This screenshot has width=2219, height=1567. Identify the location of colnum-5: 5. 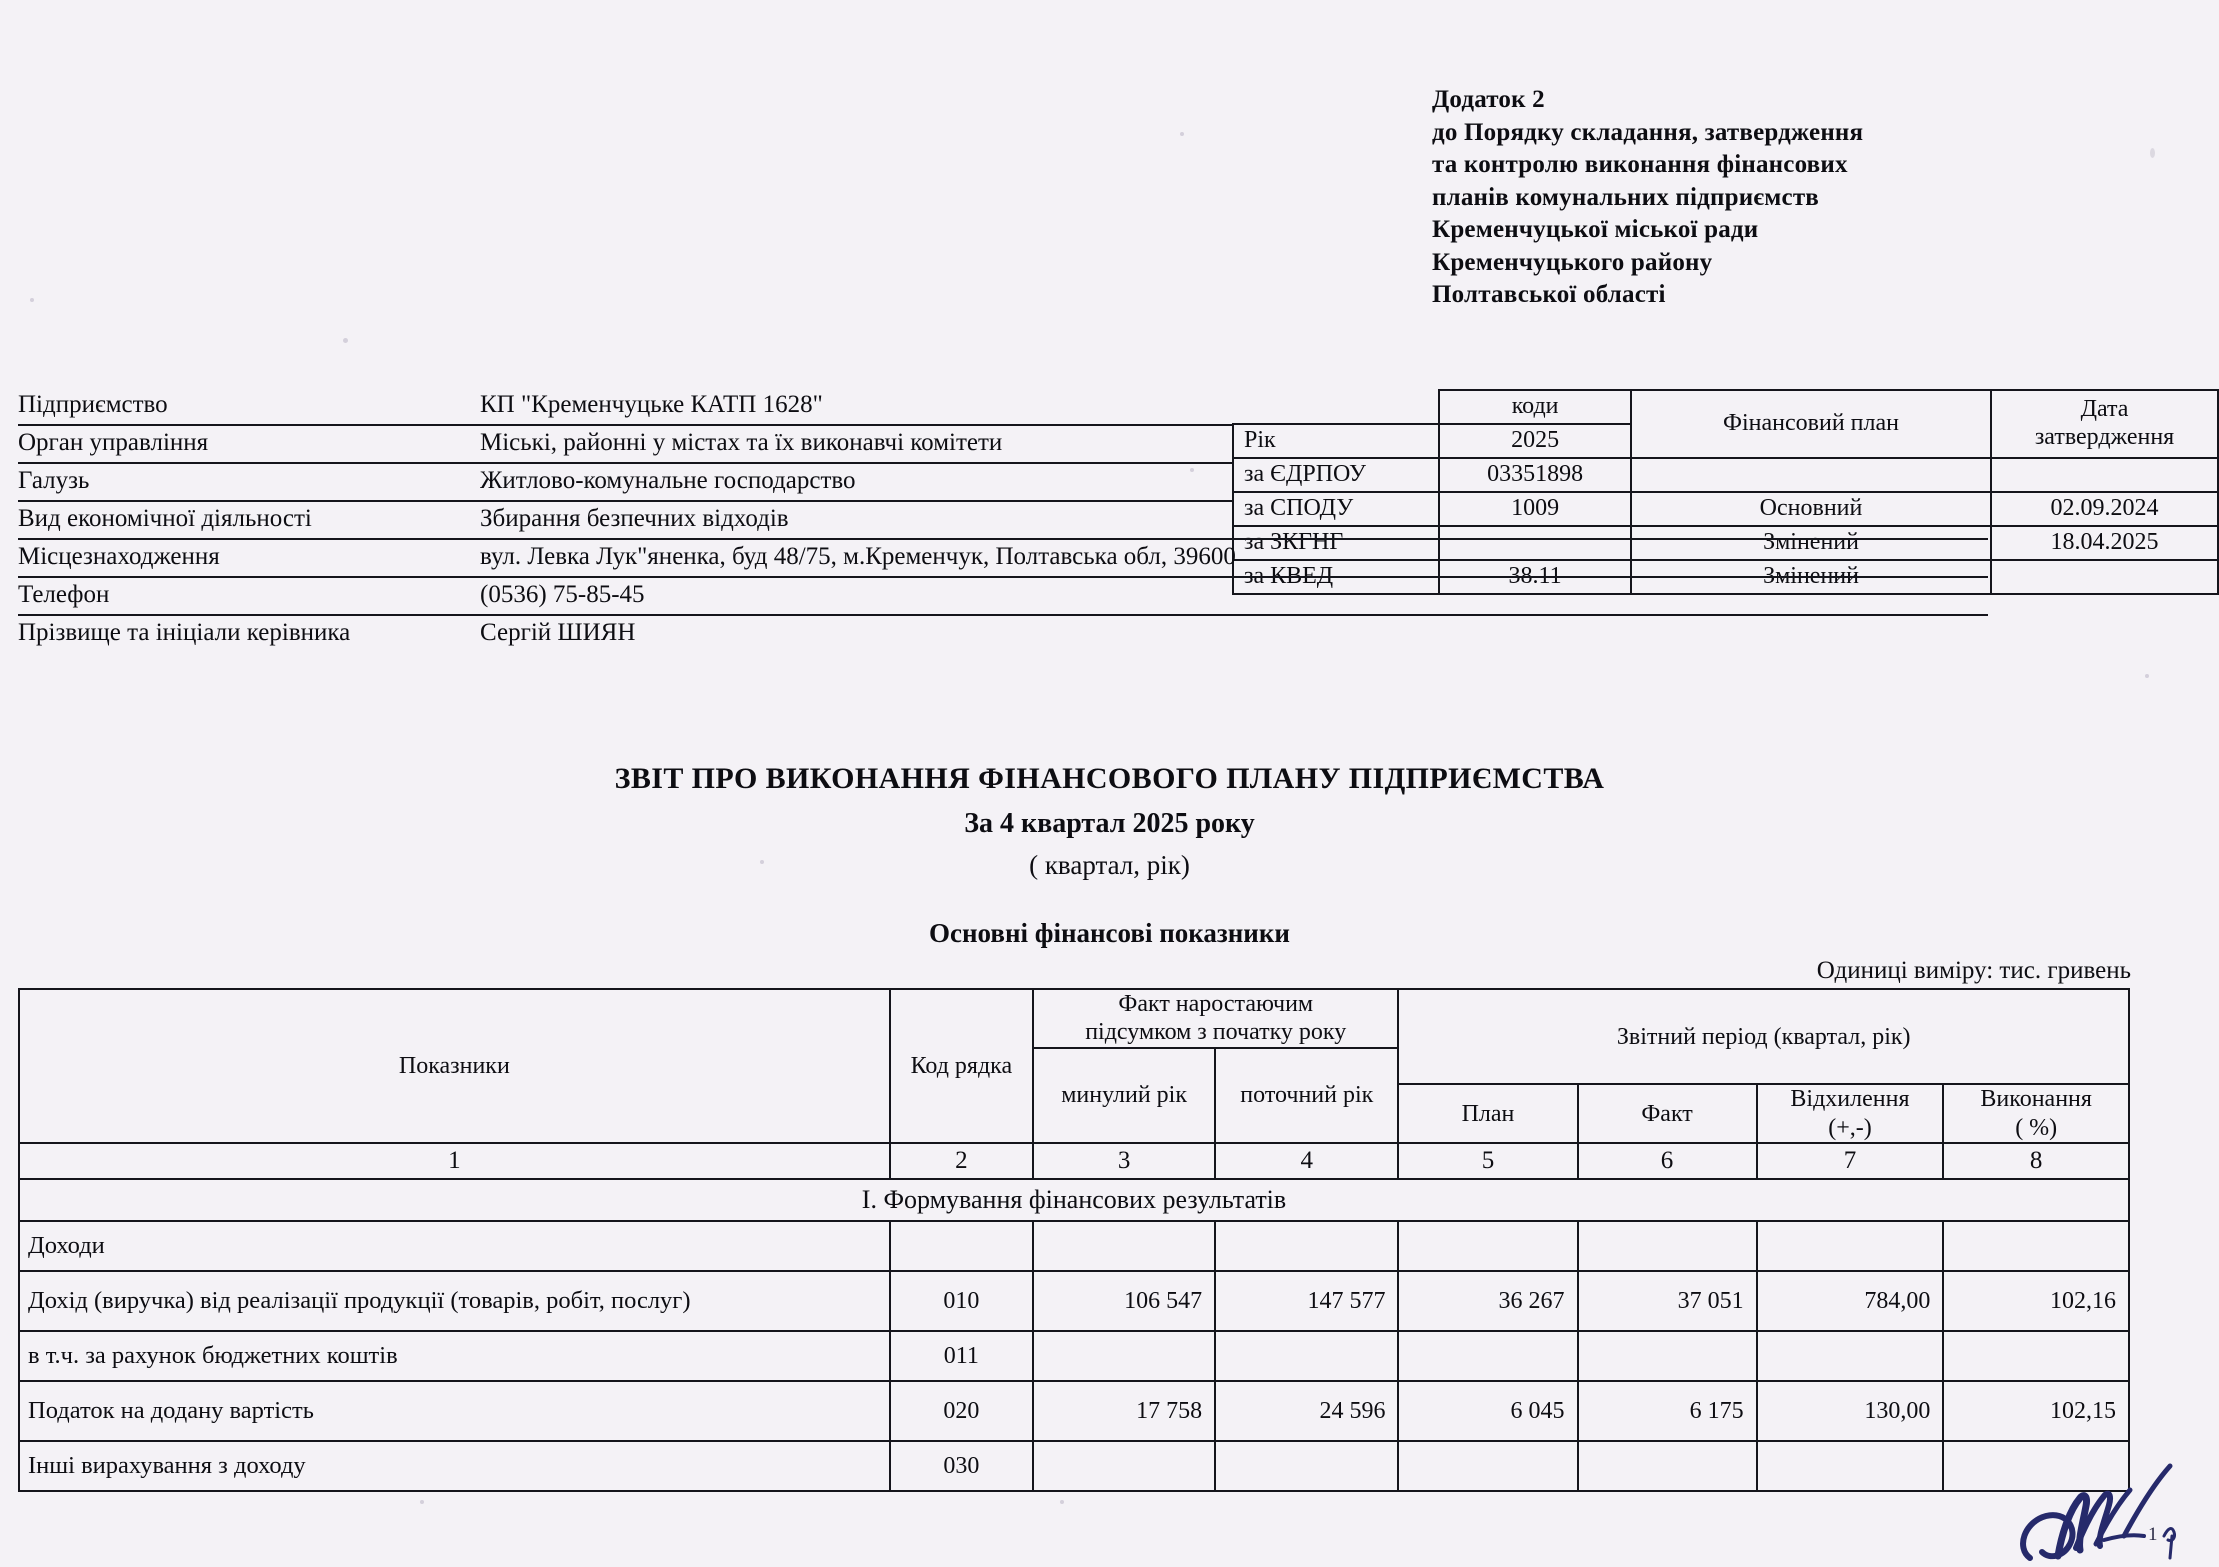
(1488, 1161).